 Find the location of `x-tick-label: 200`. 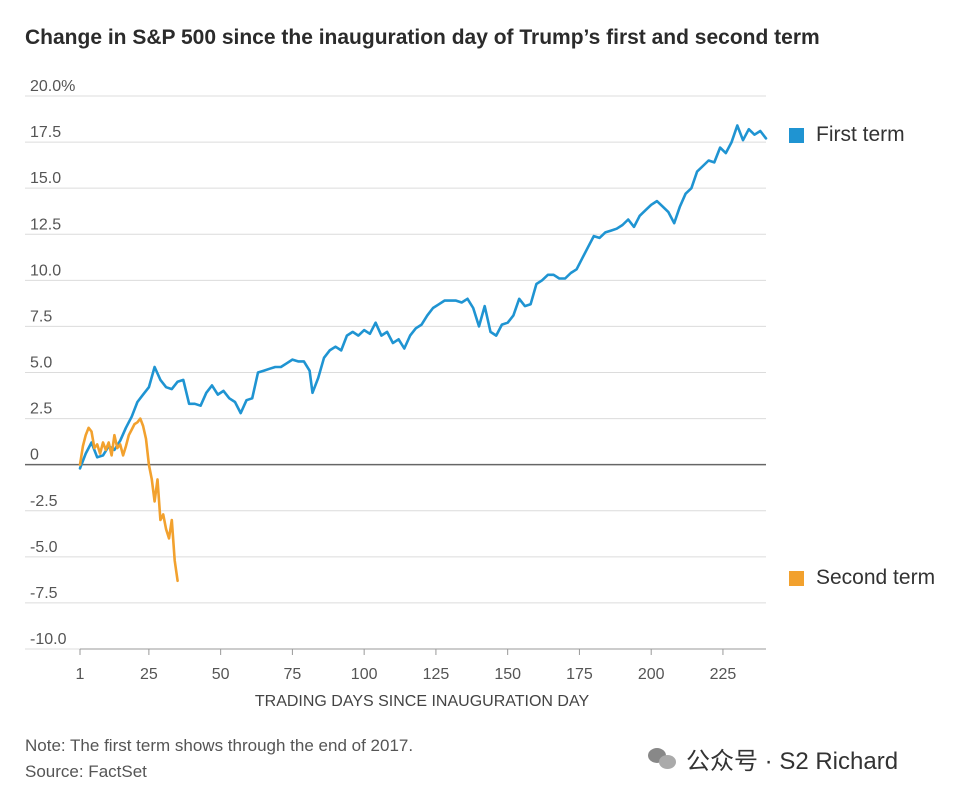

x-tick-label: 200 is located at coordinates (651, 674).